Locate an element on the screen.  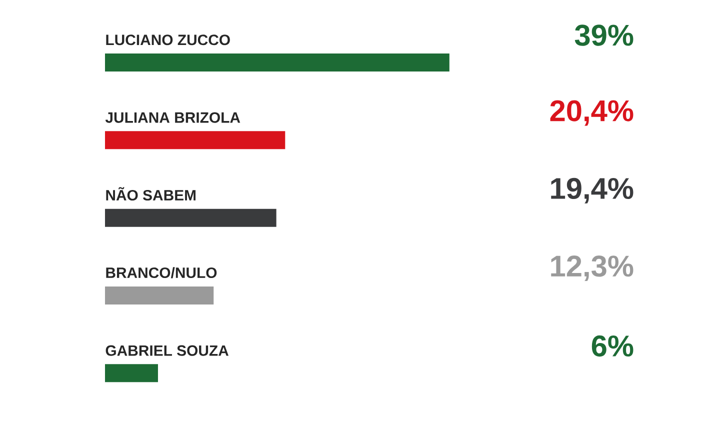
y-tick-label: BRANCO/NULO is located at coordinates (161, 272).